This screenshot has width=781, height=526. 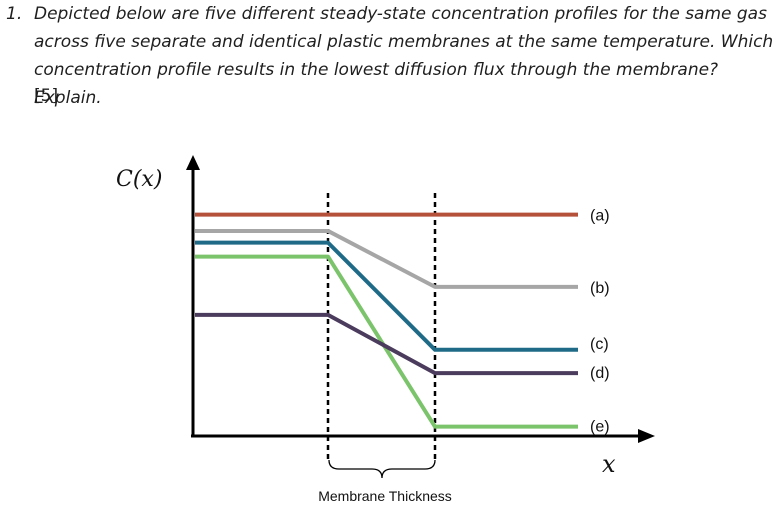 I want to click on profile-label-e: (e), so click(x=600, y=427).